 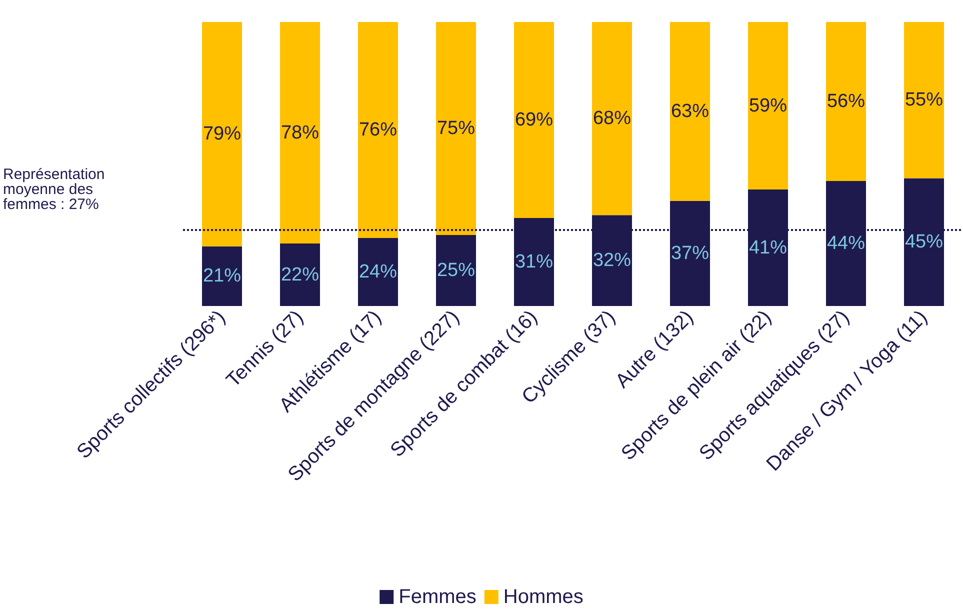 I want to click on data-label: 76%, so click(x=378, y=129).